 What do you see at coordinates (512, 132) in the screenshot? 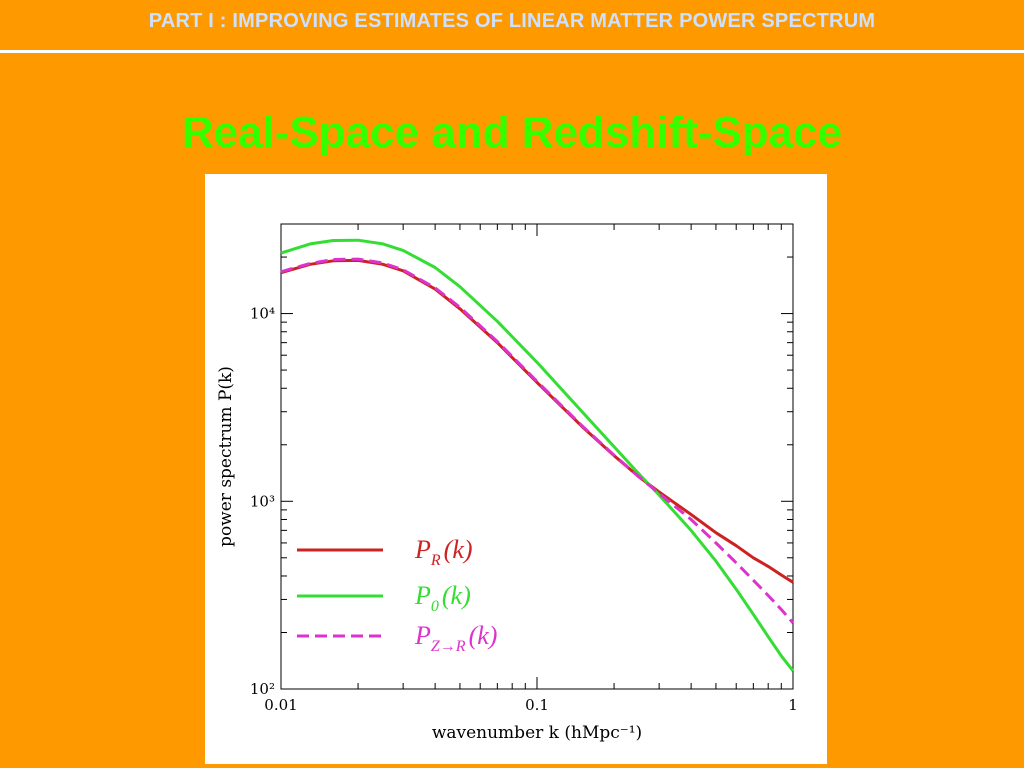
I see `slide-title: Real-Space and Redshift-Space` at bounding box center [512, 132].